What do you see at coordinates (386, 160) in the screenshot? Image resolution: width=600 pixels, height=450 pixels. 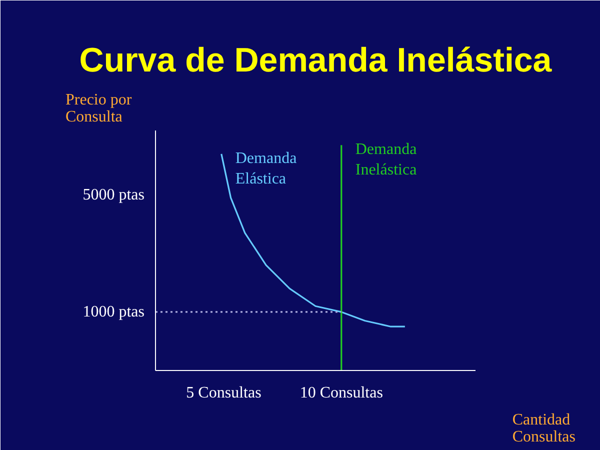 I see `series-label: Demanda Inelástica` at bounding box center [386, 160].